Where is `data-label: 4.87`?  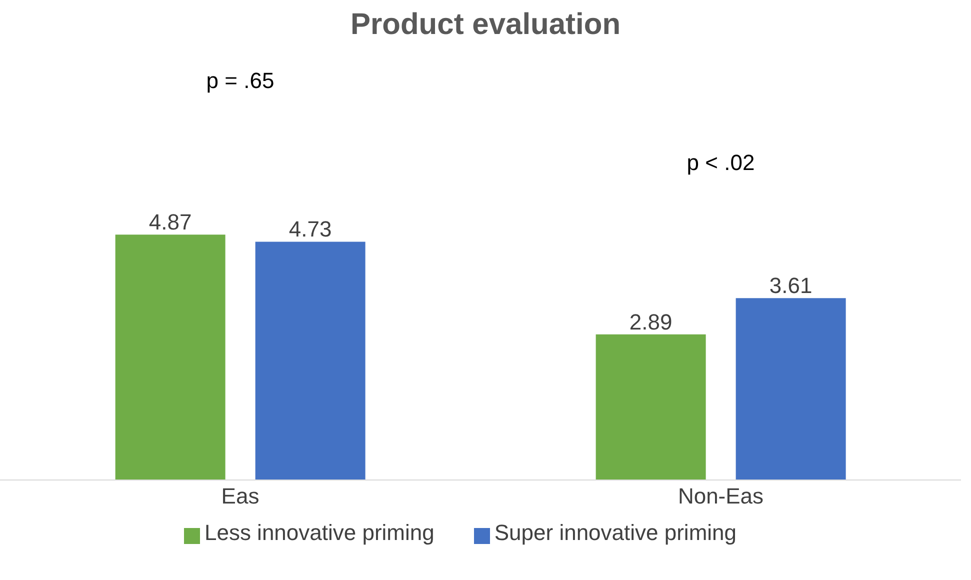 data-label: 4.87 is located at coordinates (170, 222).